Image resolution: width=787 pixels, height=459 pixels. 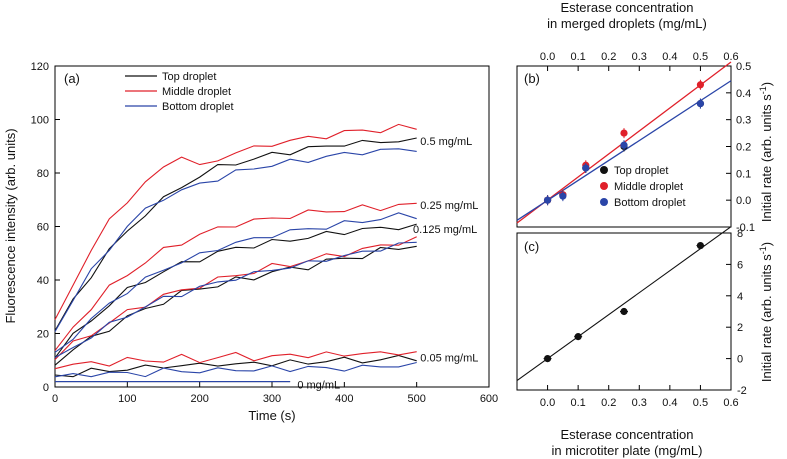 What do you see at coordinates (763, 250) in the screenshot?
I see `panel-c-ylabel-sup: -1` at bounding box center [763, 250].